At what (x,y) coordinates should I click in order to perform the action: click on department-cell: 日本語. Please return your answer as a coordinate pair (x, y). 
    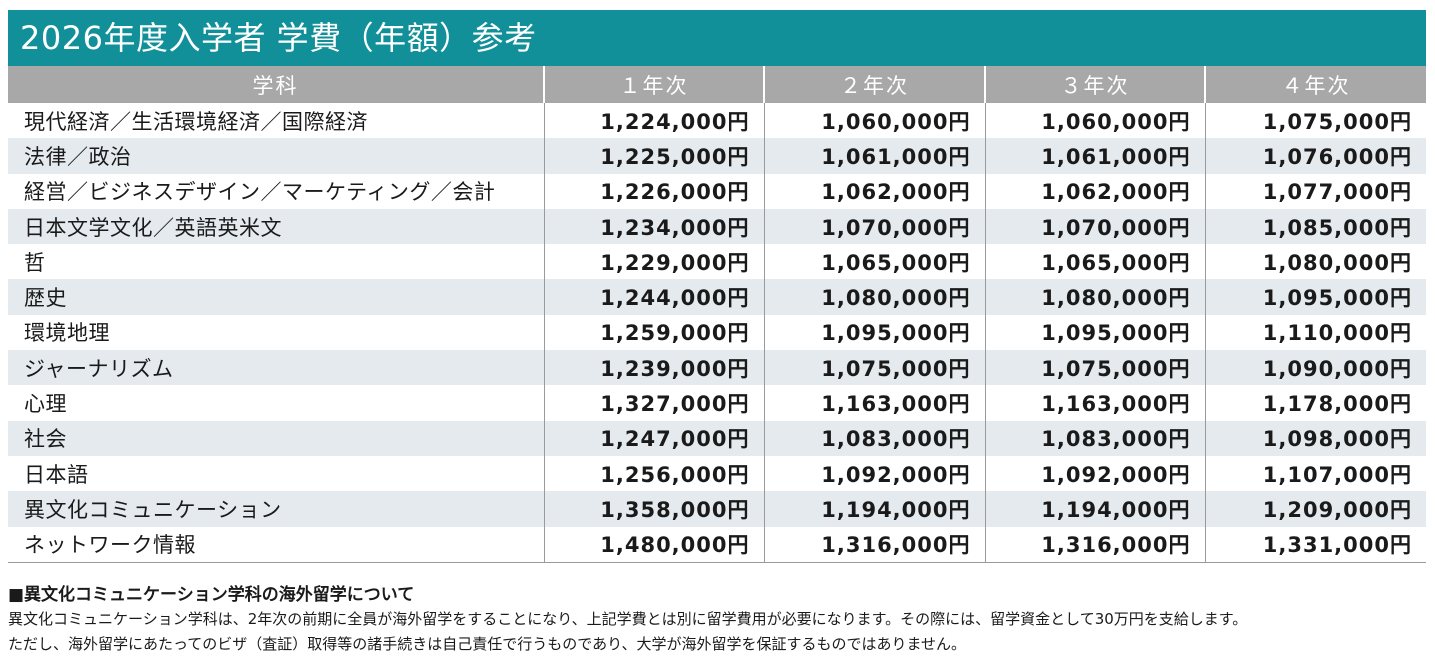
    Looking at the image, I should click on (276, 473).